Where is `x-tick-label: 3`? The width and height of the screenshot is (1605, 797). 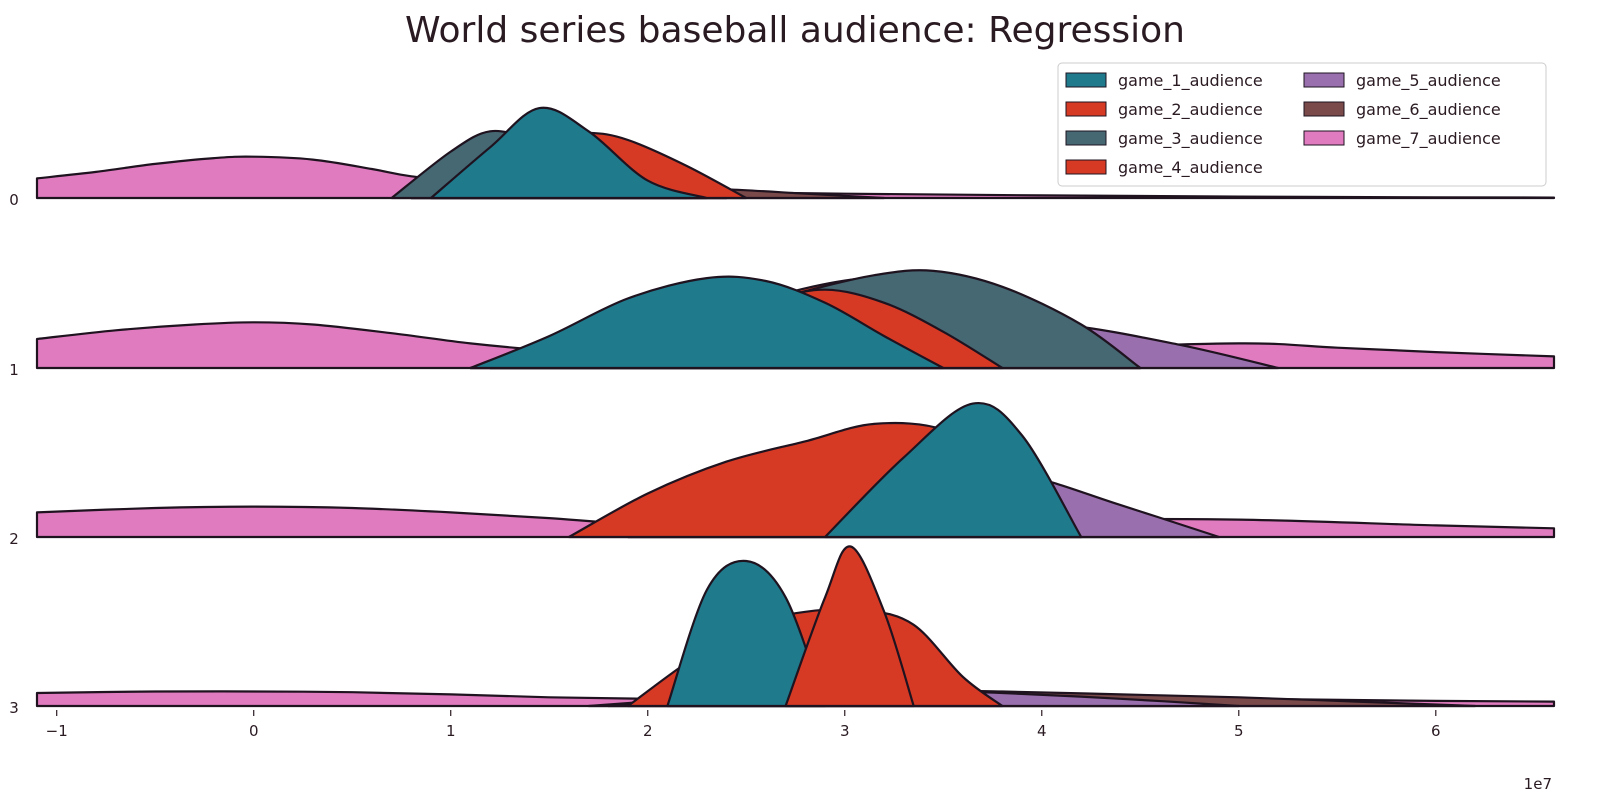
x-tick-label: 3 is located at coordinates (845, 731).